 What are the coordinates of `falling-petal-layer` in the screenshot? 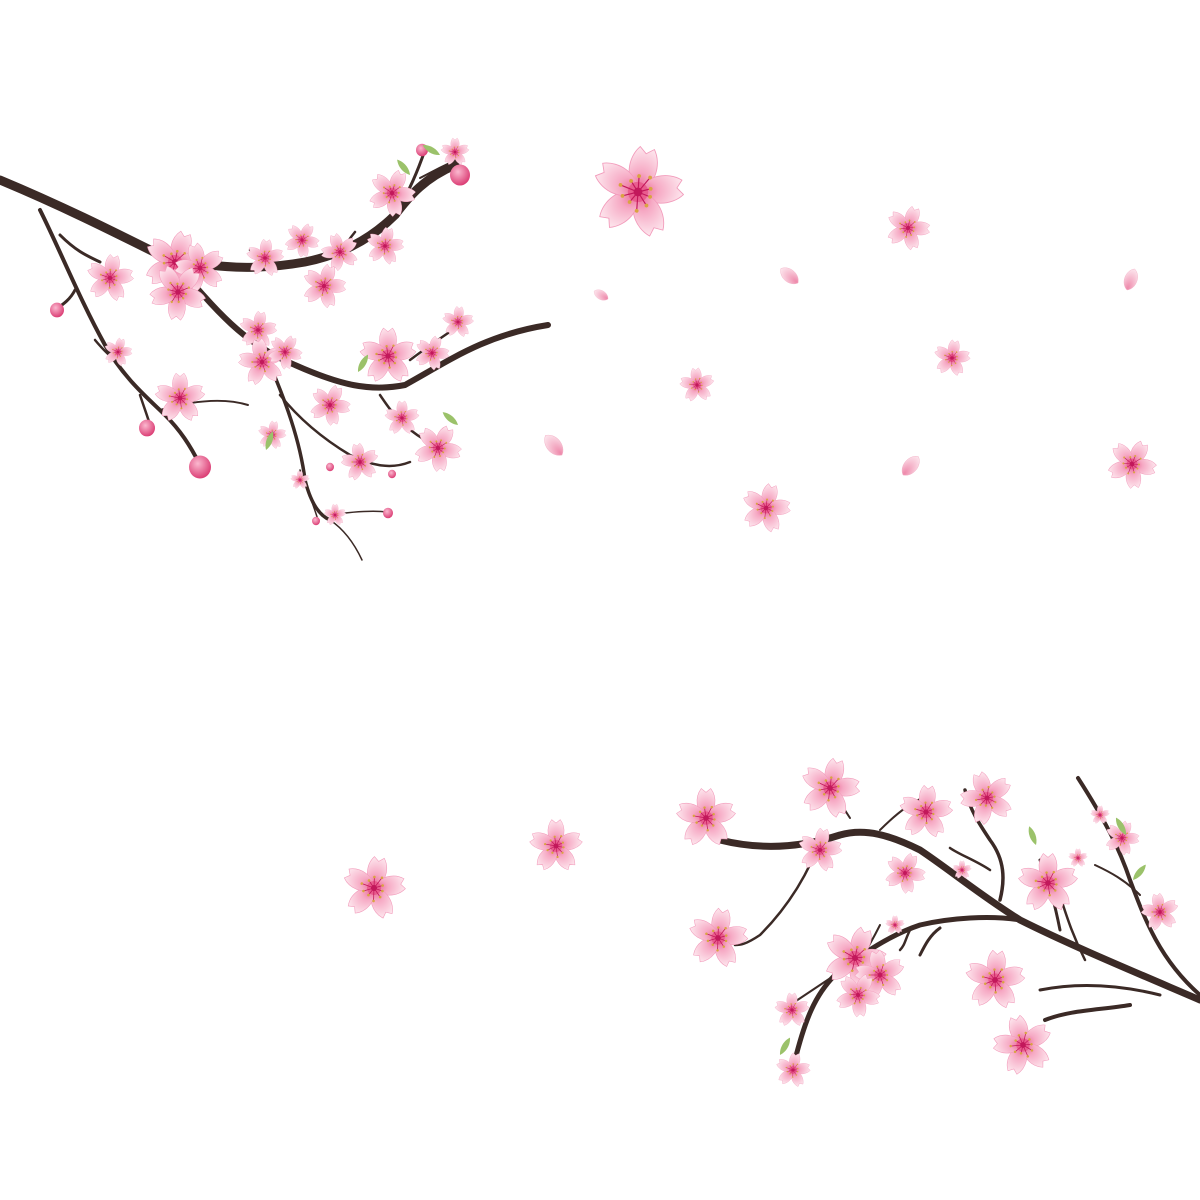 It's located at (841, 371).